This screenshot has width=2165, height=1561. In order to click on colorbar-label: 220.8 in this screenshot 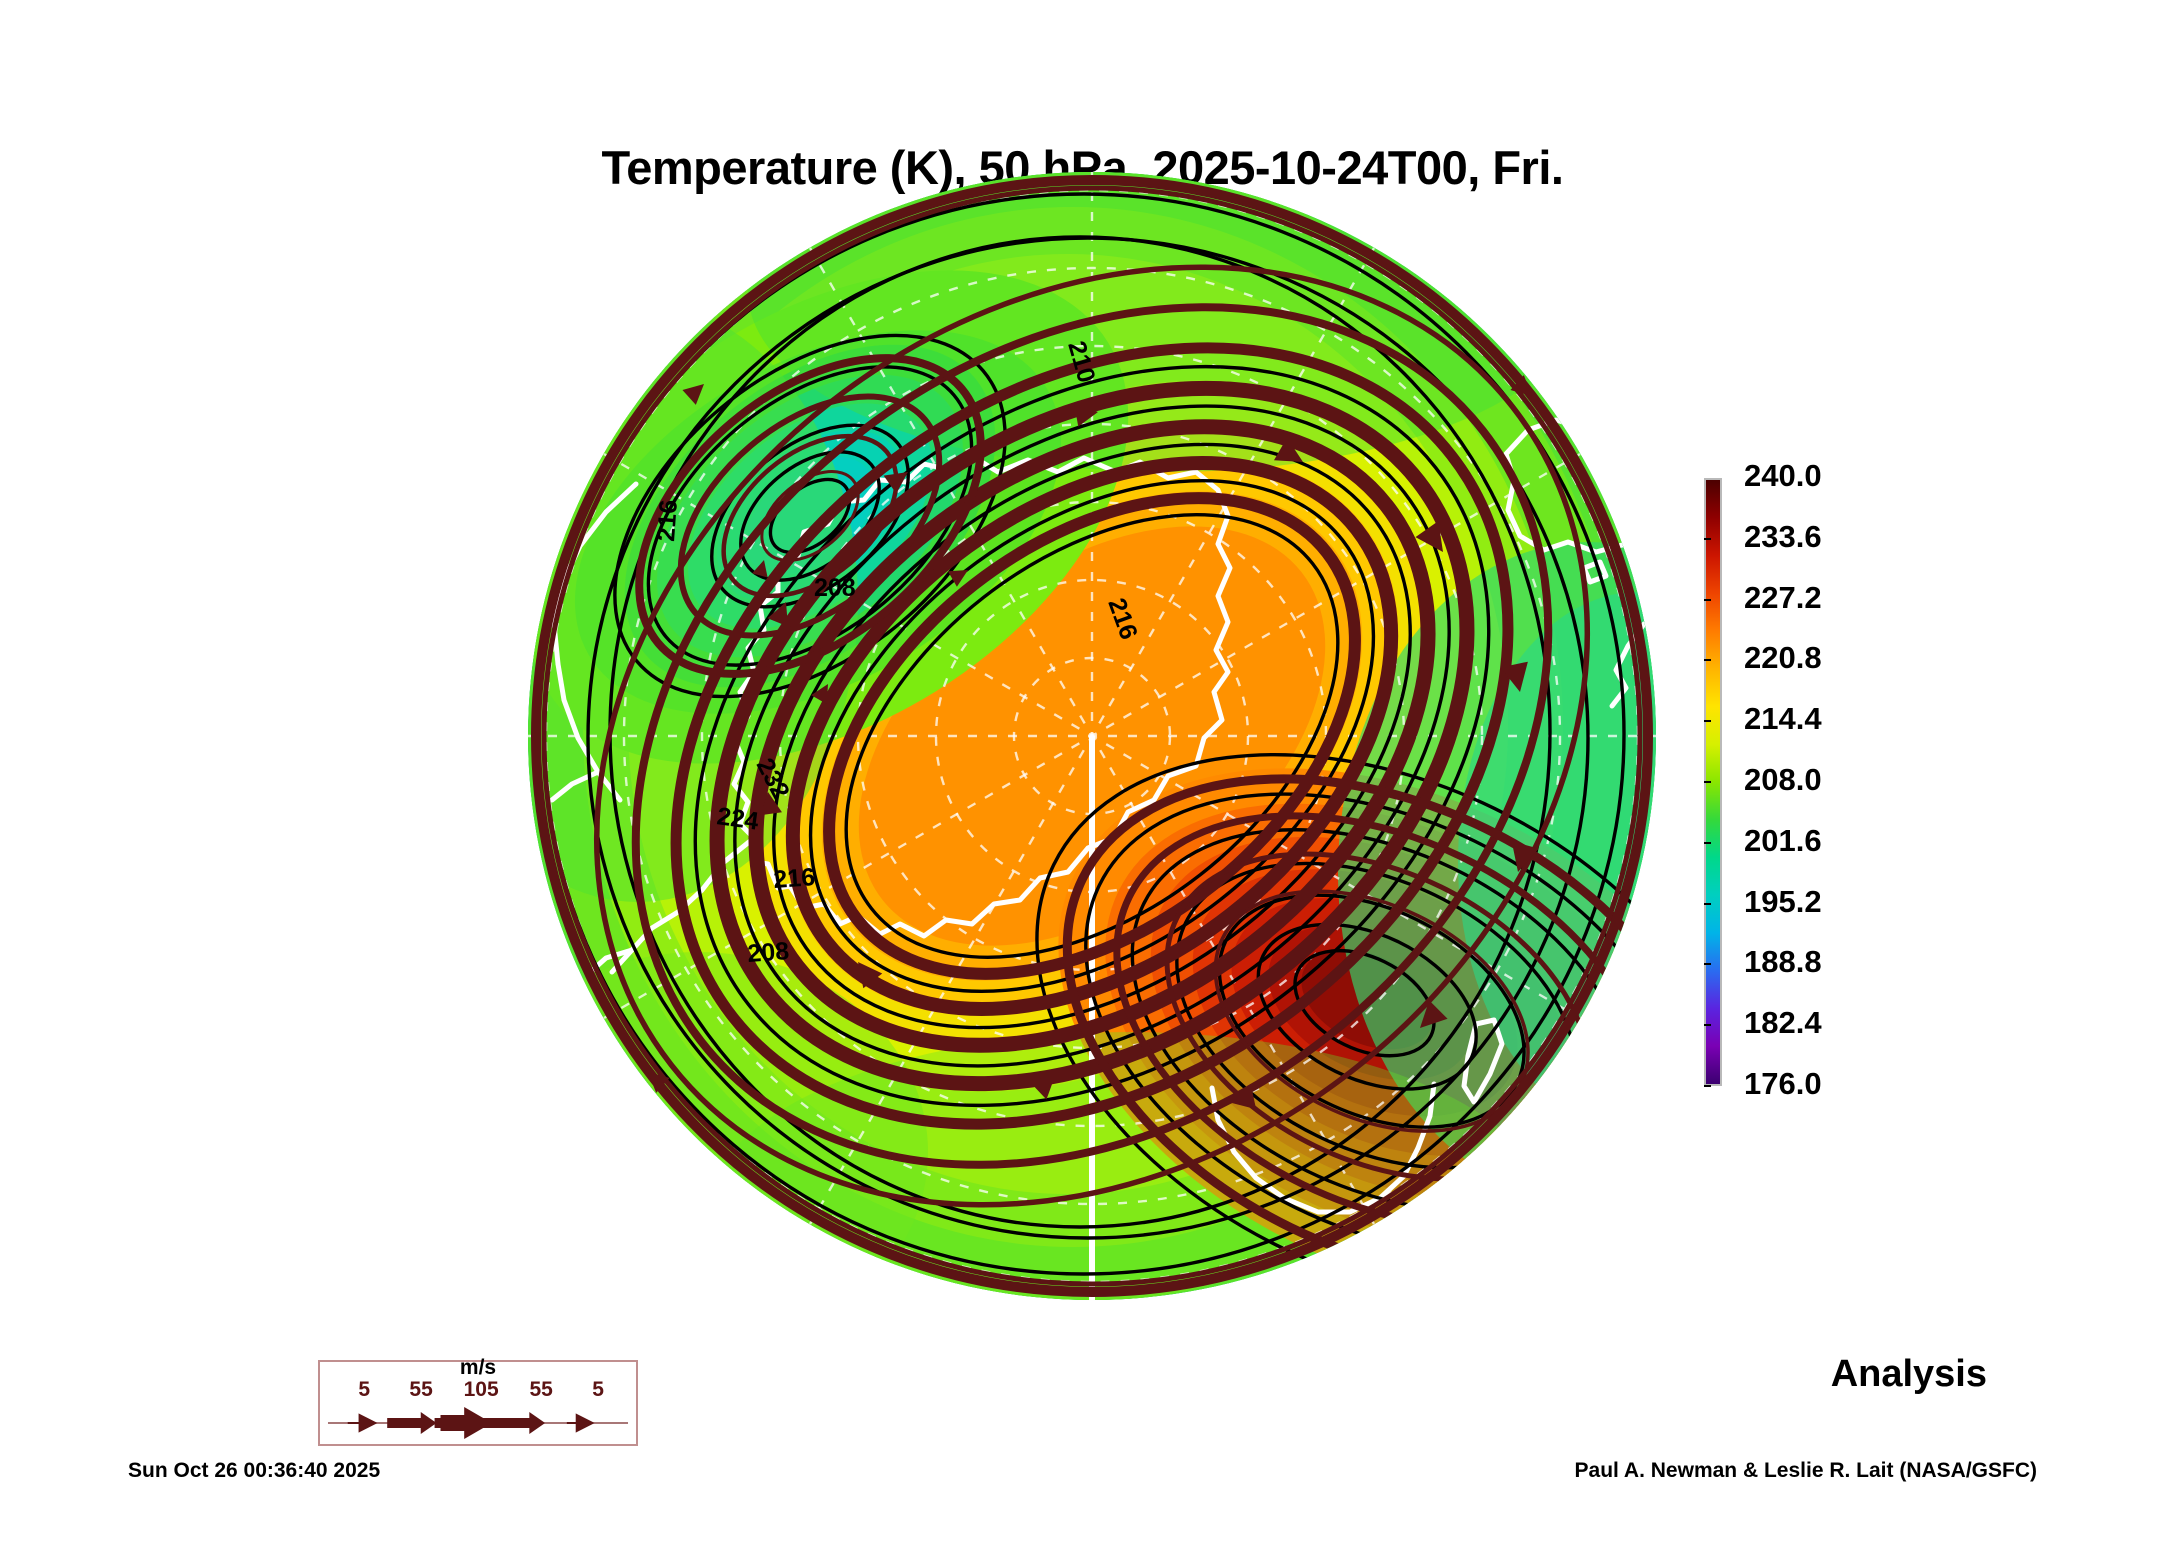, I will do `click(1783, 658)`.